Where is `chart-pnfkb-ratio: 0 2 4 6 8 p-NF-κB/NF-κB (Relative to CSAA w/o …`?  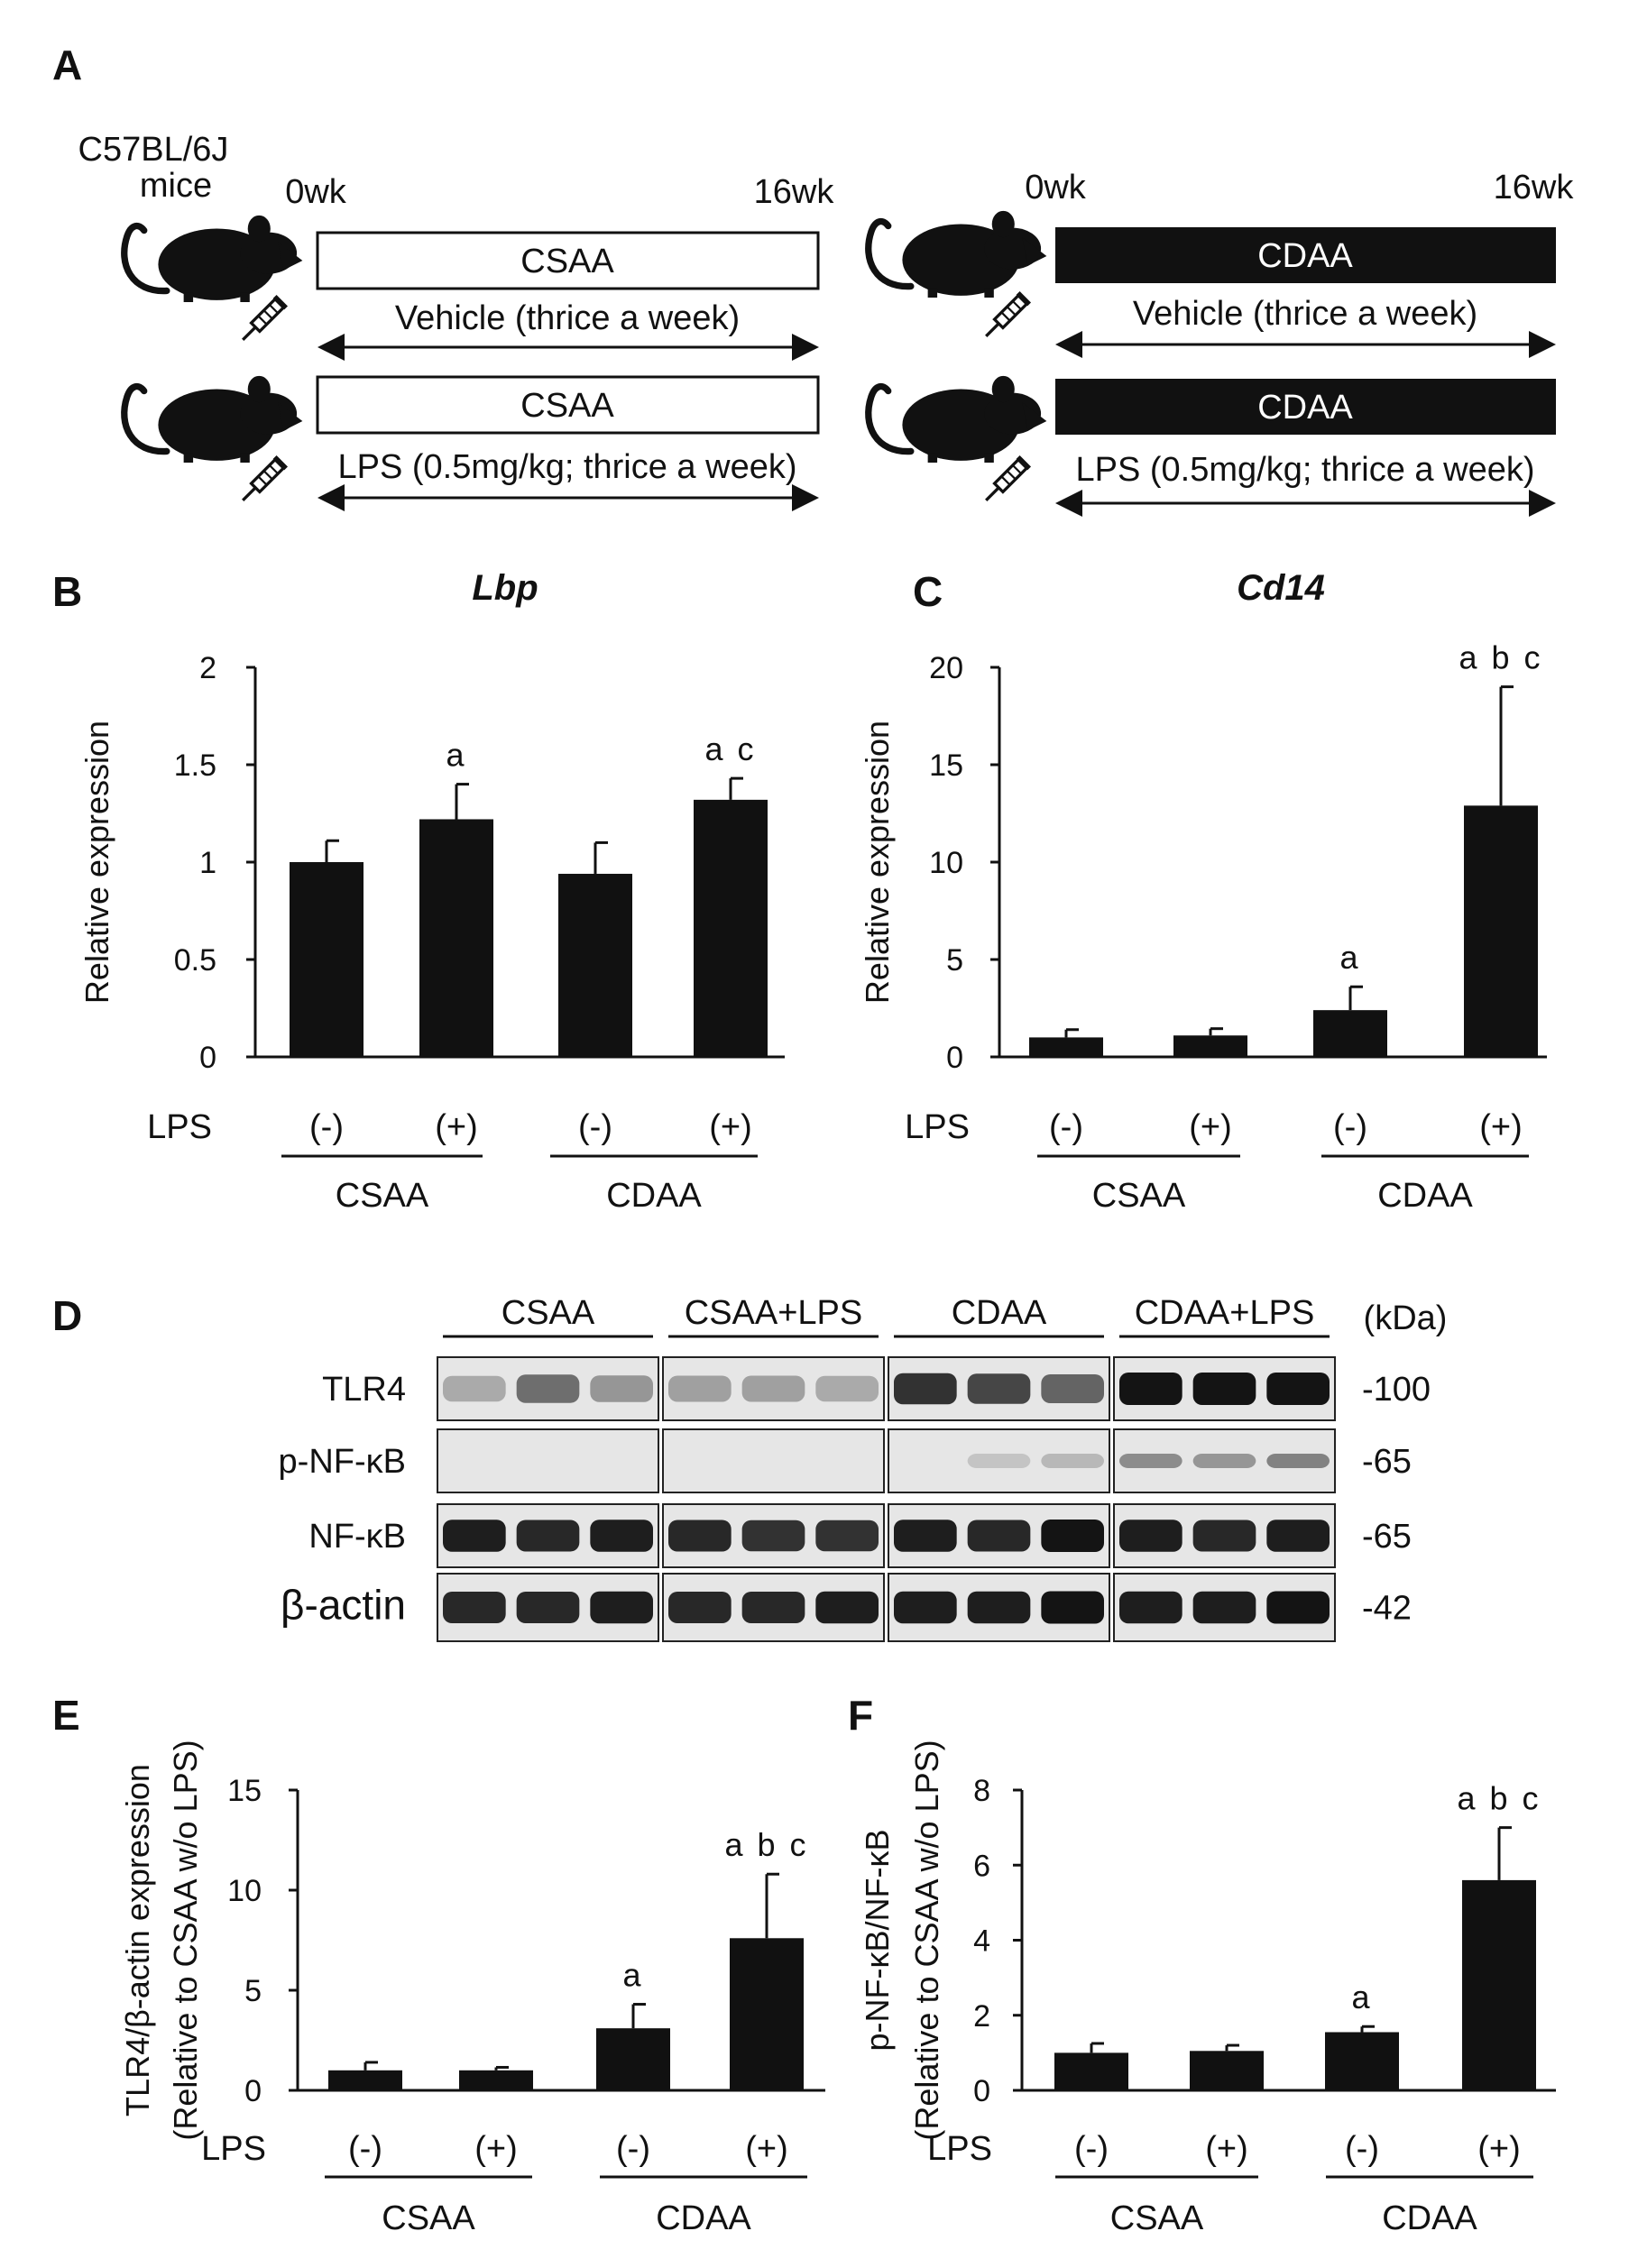 chart-pnfkb-ratio: 0 2 4 6 8 p-NF-κB/NF-κB (Relative to CSAA w/o … is located at coordinates (1207, 1988).